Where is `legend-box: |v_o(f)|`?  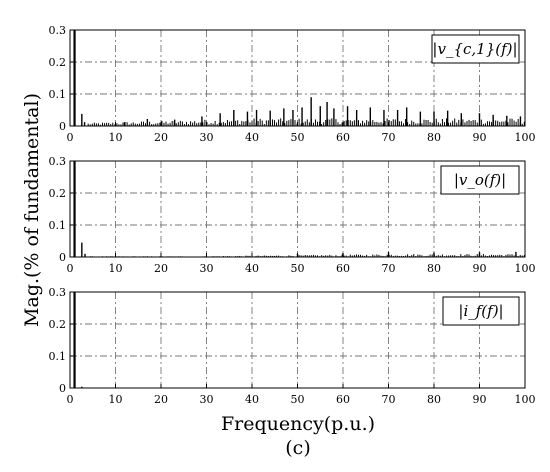 legend-box: |v_o(f)| is located at coordinates (480, 180).